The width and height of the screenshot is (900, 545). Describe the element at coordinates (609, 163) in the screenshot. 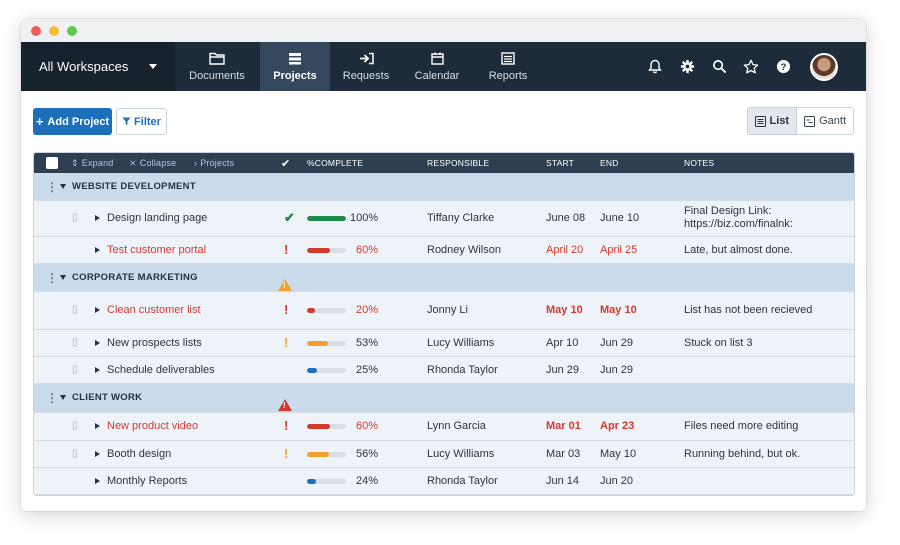

I see `column-header-end: END` at that location.